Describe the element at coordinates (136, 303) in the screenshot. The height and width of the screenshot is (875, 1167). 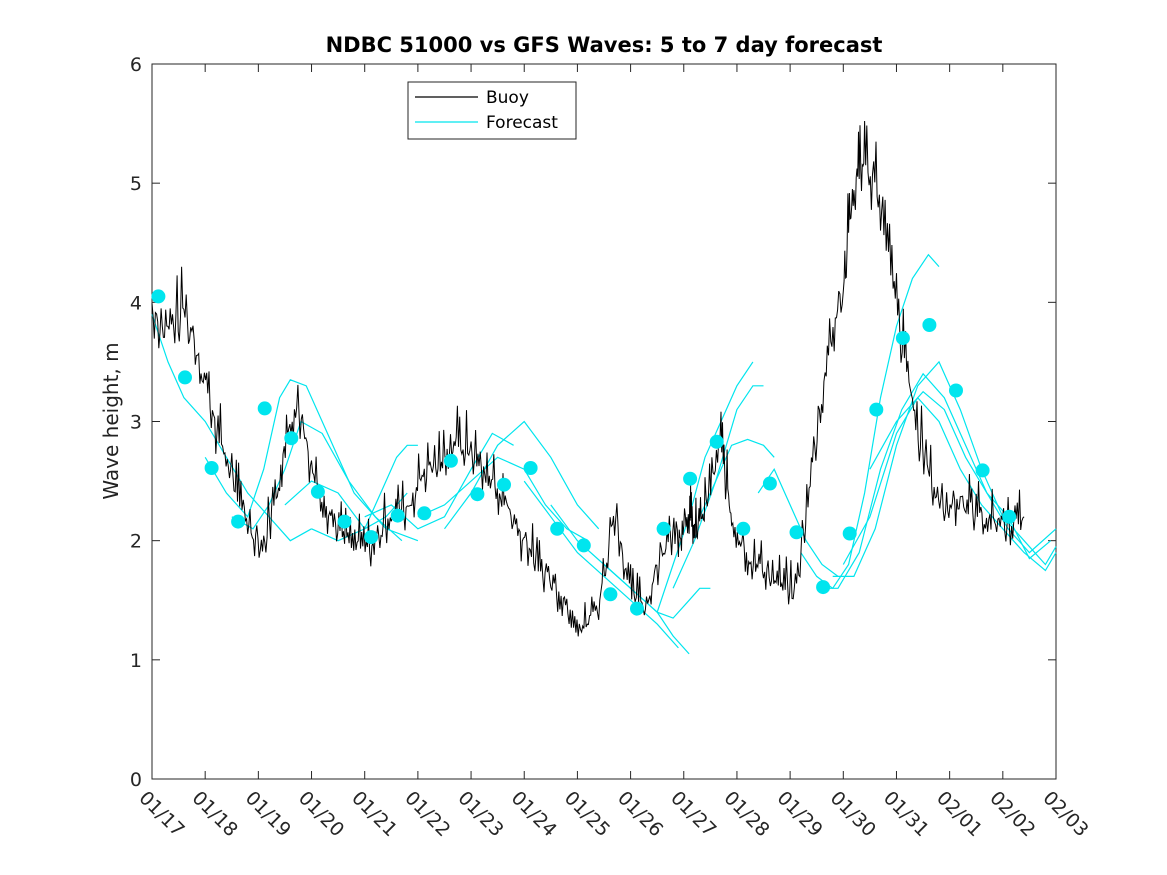
I see `y-tick-label: 4` at that location.